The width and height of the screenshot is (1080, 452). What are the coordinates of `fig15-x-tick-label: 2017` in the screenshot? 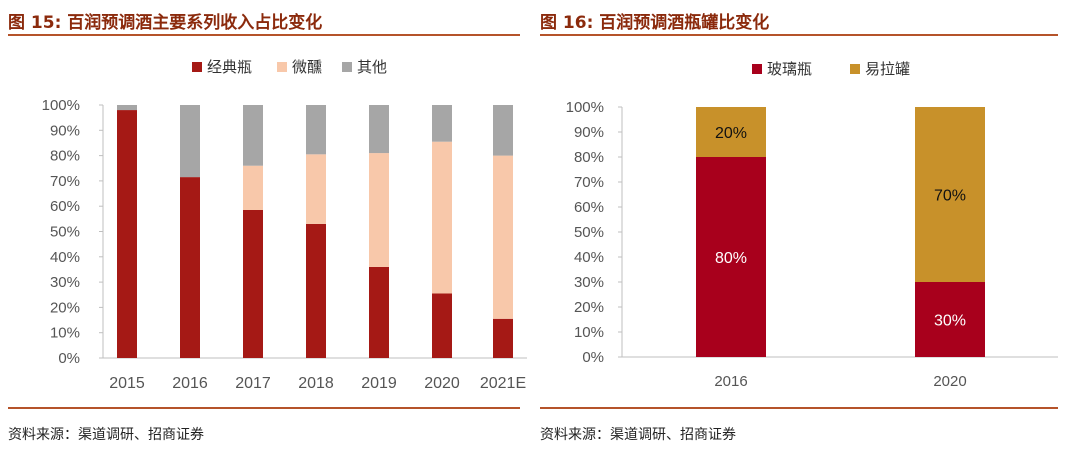 It's located at (253, 383).